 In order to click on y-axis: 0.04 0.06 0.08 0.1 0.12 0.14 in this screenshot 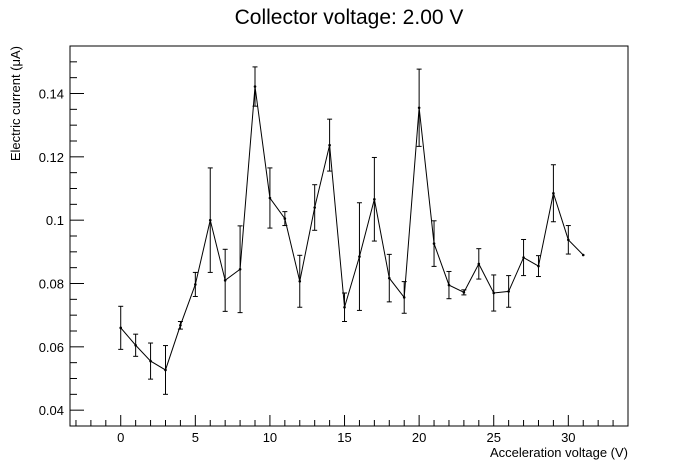, I will do `click(61, 231)`.